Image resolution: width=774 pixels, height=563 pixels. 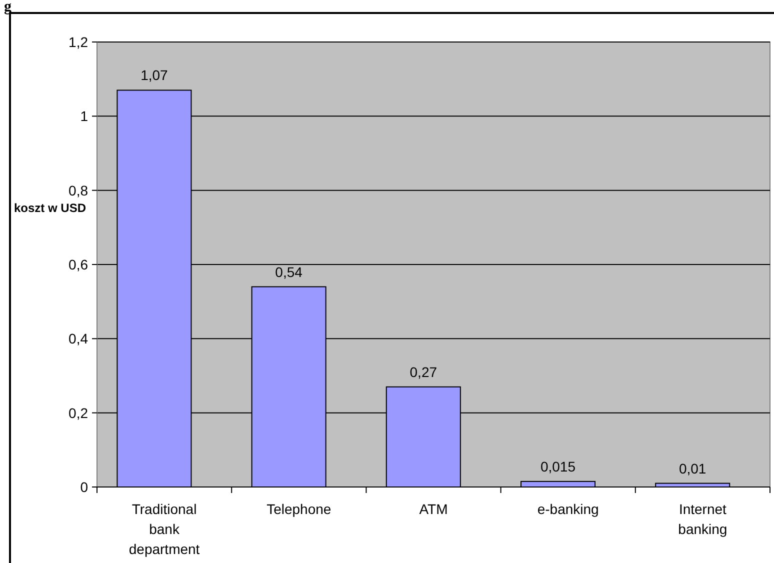 I want to click on x-tick-label: e-banking, so click(x=568, y=509).